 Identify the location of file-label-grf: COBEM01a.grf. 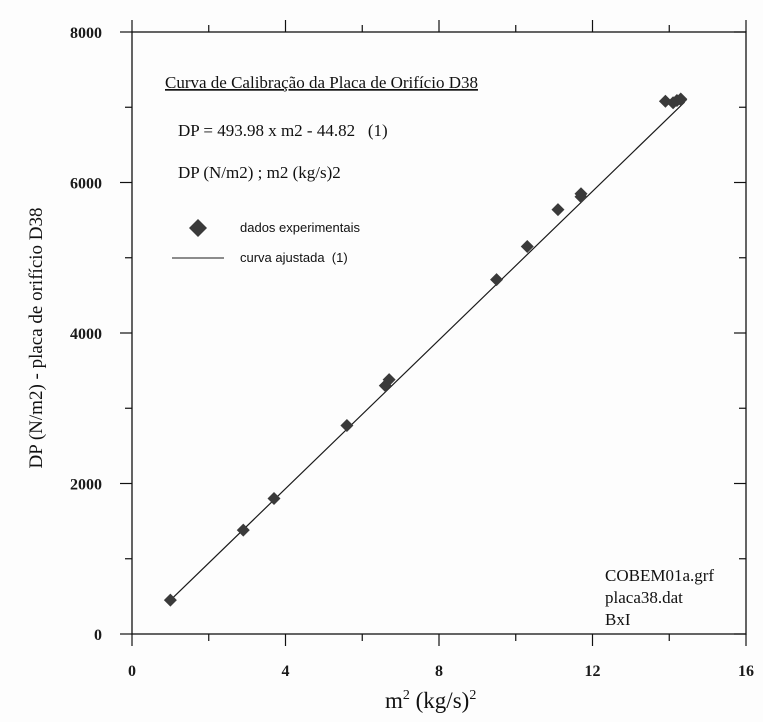
(659, 575).